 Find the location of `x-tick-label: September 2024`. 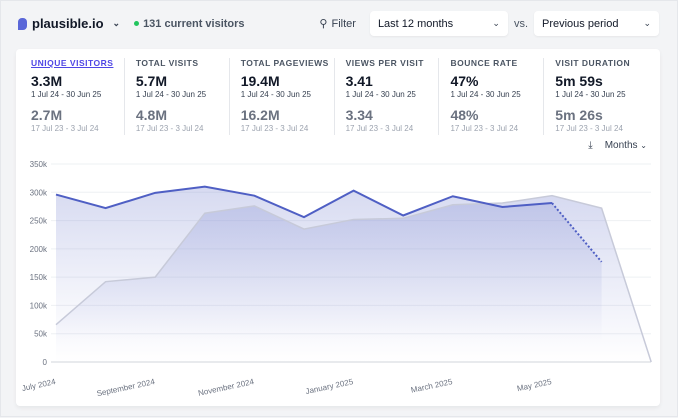

x-tick-label: September 2024 is located at coordinates (126, 387).